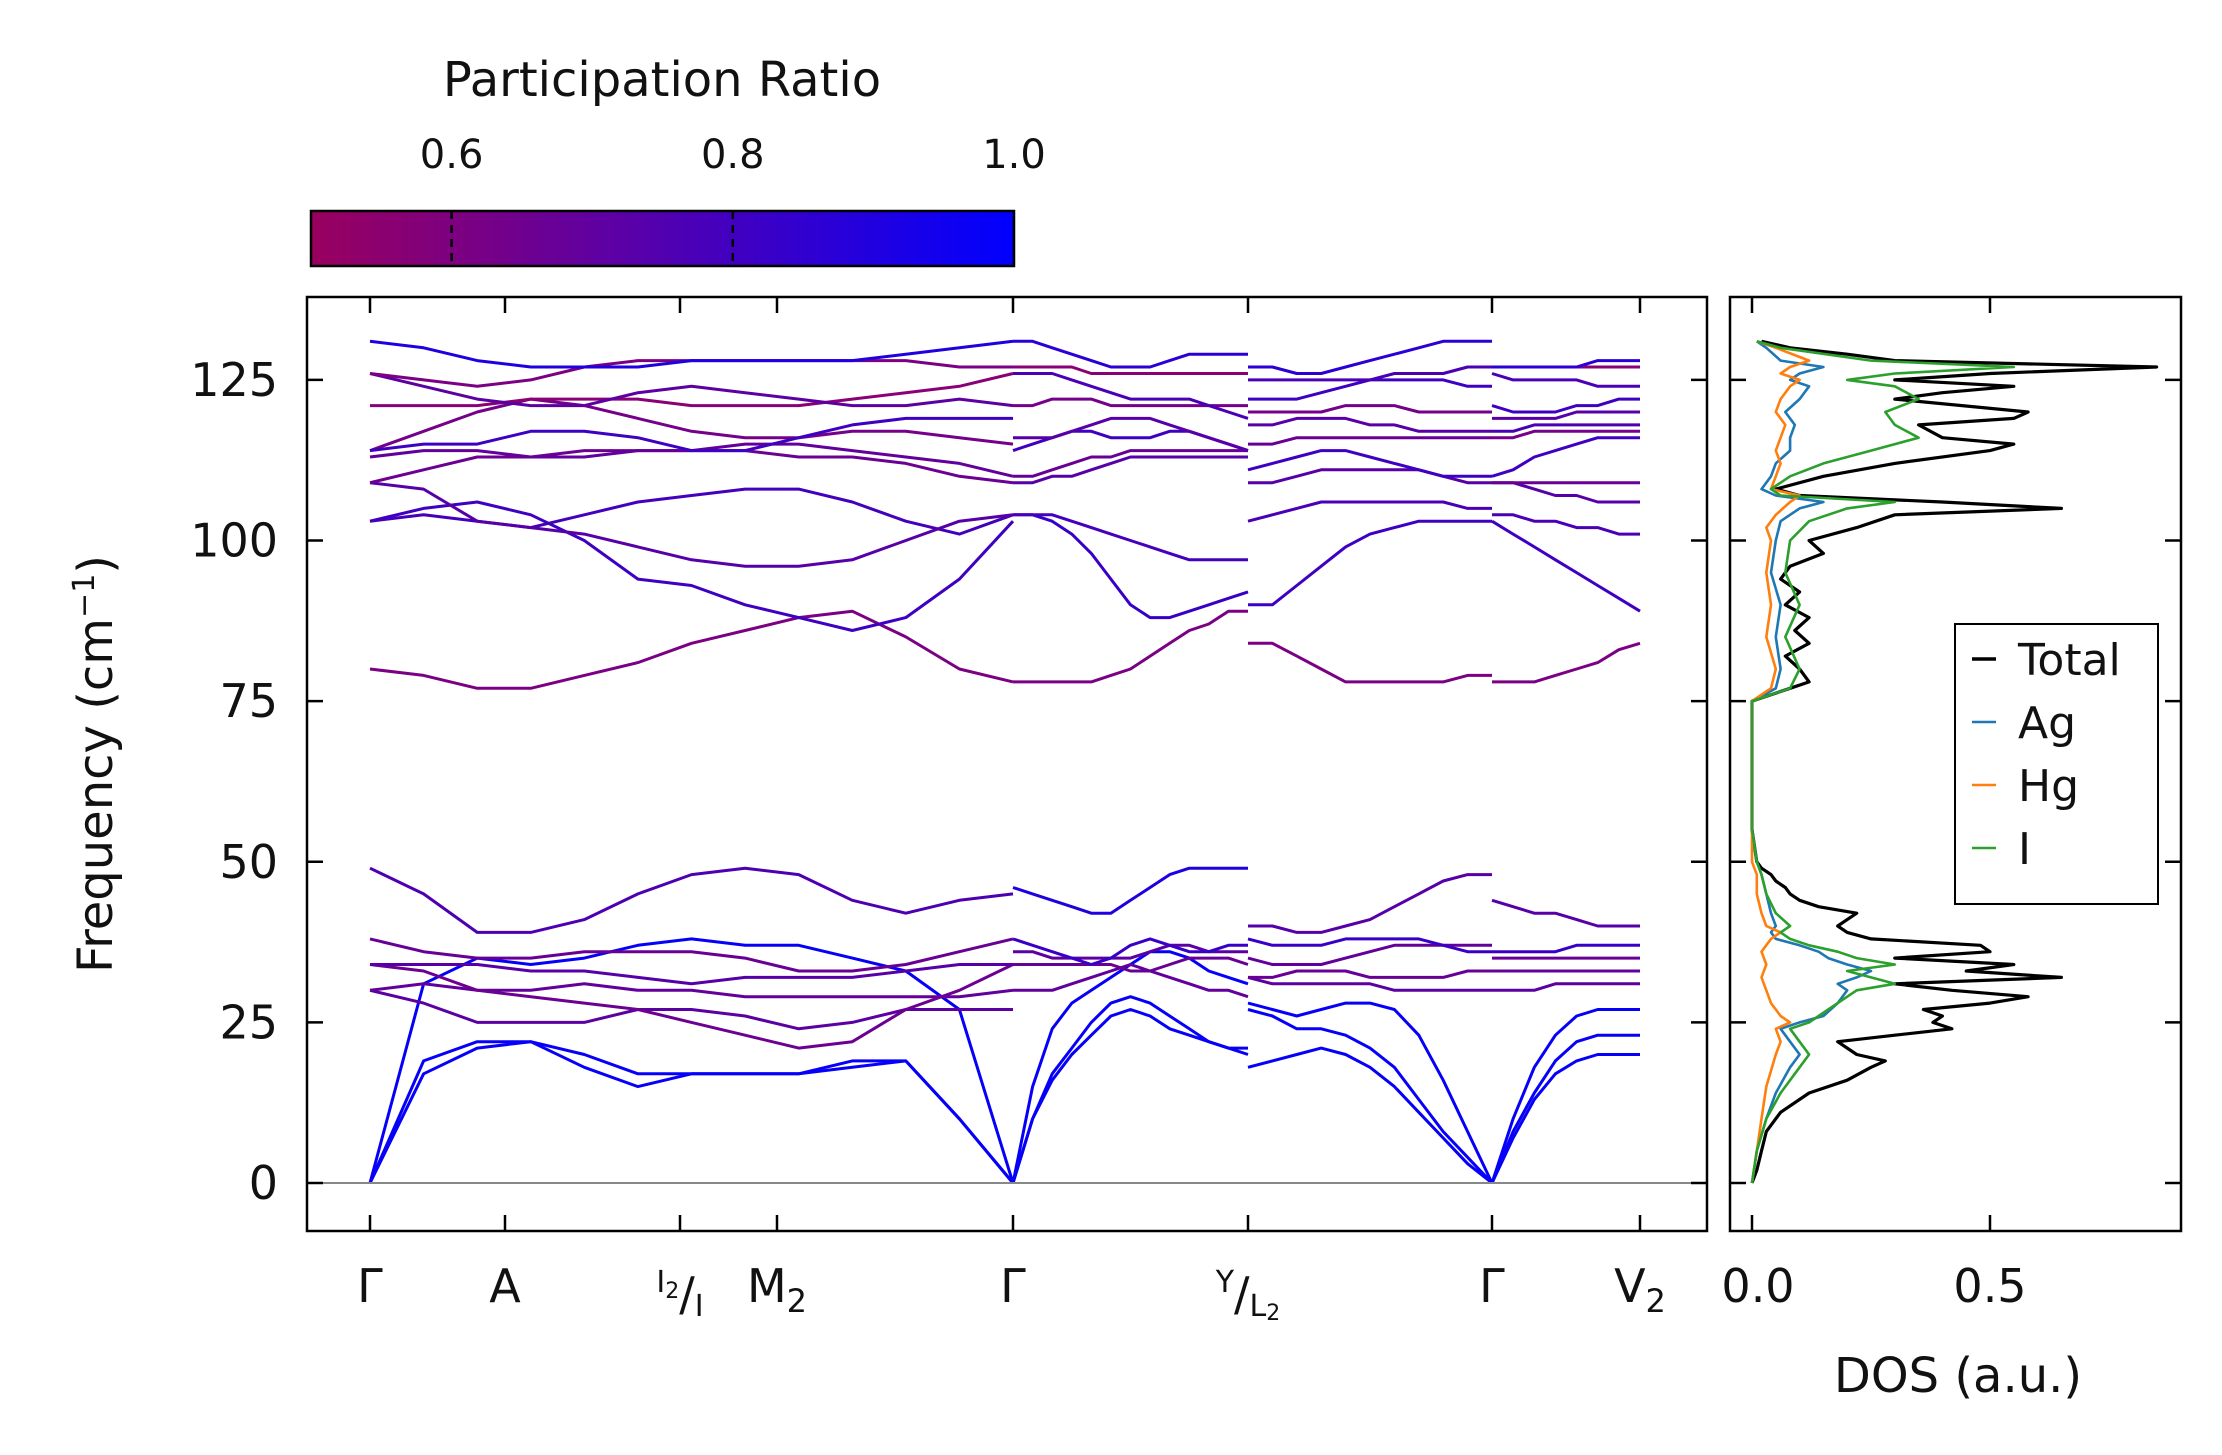 The width and height of the screenshot is (2222, 1455). I want to click on x-tick-main: V, so click(1630, 1286).